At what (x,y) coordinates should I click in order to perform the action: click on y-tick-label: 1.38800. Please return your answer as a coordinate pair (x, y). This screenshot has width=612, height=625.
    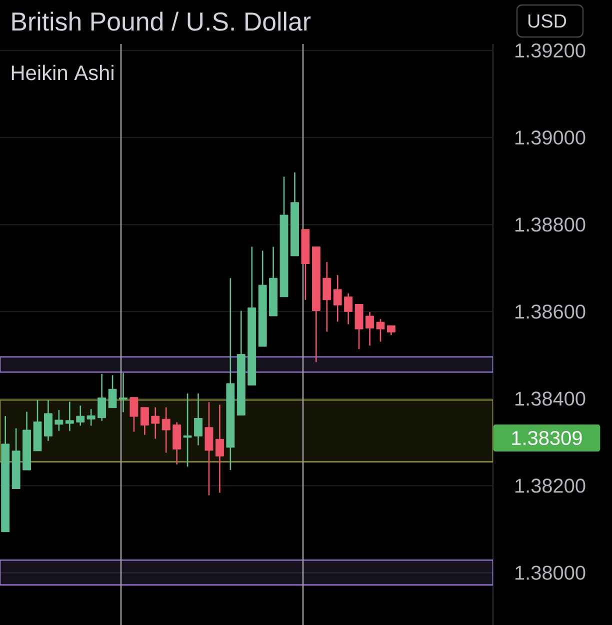
    Looking at the image, I should click on (551, 225).